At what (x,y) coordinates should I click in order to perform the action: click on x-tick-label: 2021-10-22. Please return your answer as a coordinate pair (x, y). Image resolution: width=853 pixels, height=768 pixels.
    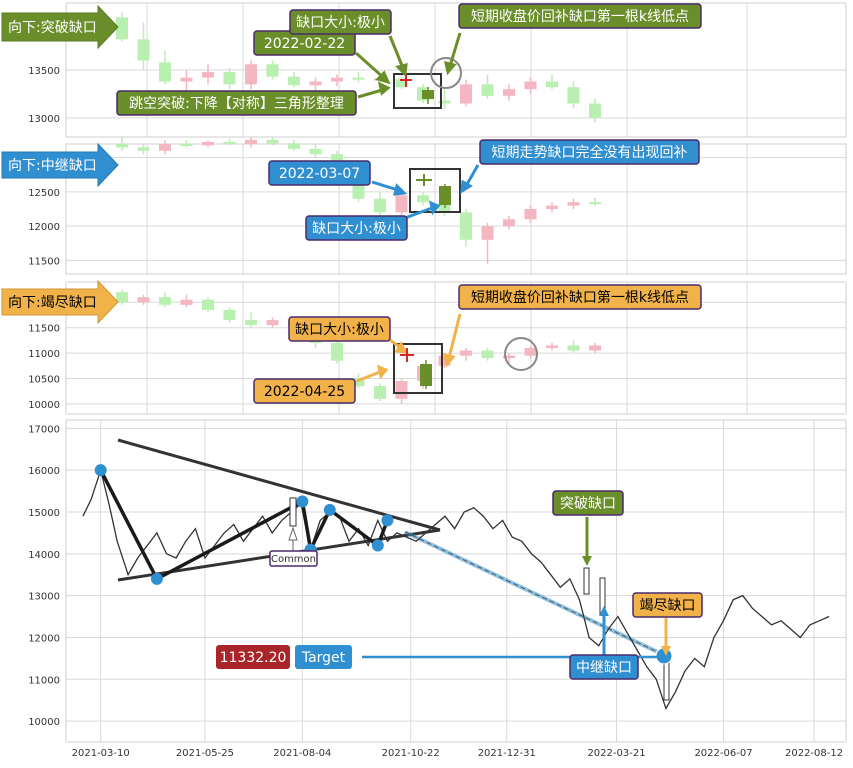
    Looking at the image, I should click on (411, 753).